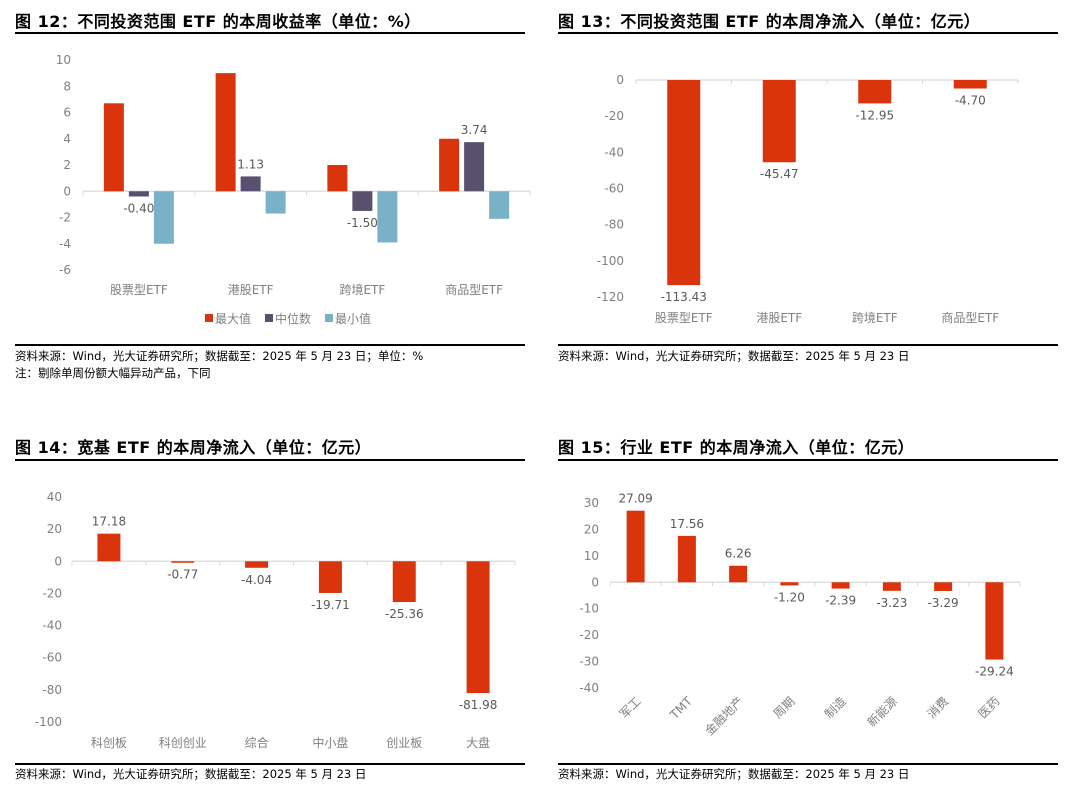 Image resolution: width=1080 pixels, height=798 pixels. What do you see at coordinates (937, 707) in the screenshot?
I see `x-category-label: 消费` at bounding box center [937, 707].